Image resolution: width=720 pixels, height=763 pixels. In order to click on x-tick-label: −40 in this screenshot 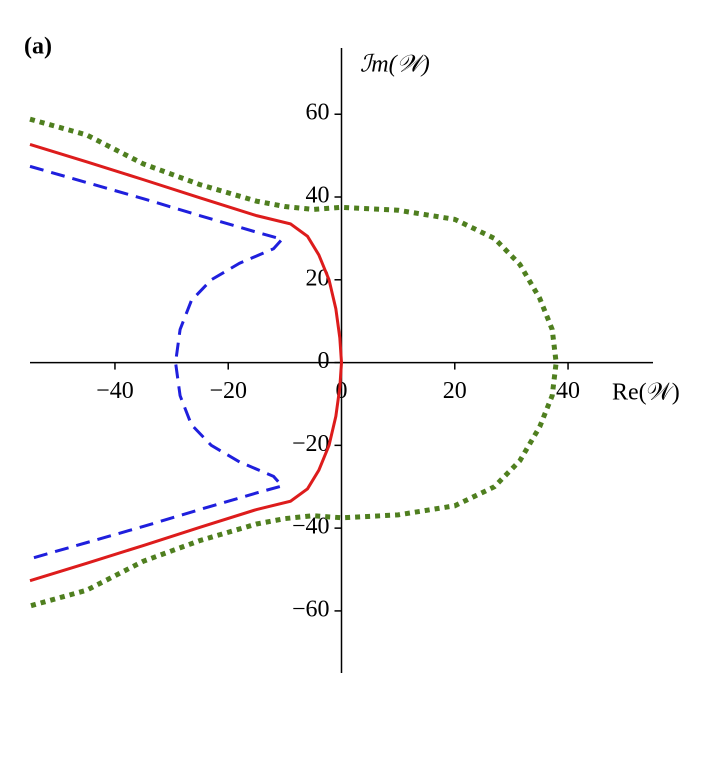, I will do `click(115, 391)`.